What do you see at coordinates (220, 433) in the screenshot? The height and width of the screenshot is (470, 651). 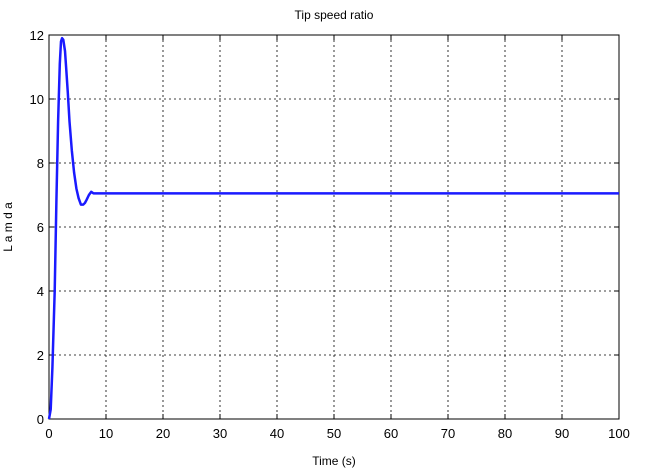 I see `x-tick-label: 30` at bounding box center [220, 433].